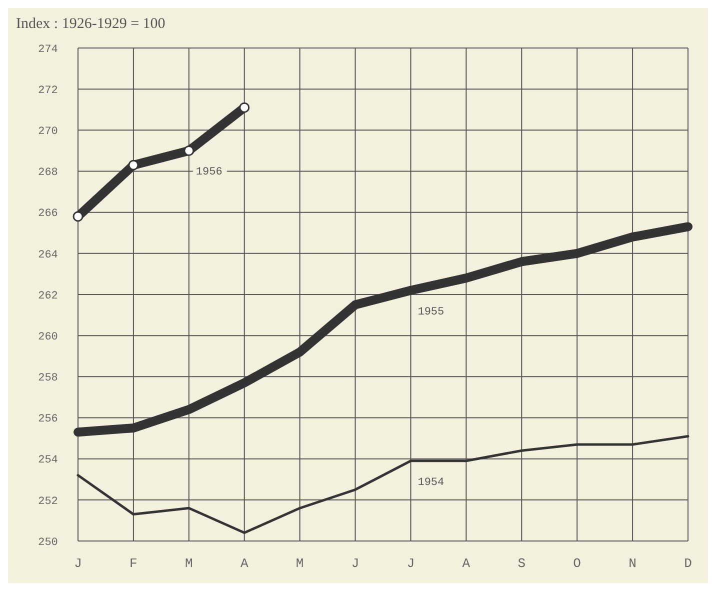 The width and height of the screenshot is (717, 592). I want to click on x-tick-label: D, so click(688, 563).